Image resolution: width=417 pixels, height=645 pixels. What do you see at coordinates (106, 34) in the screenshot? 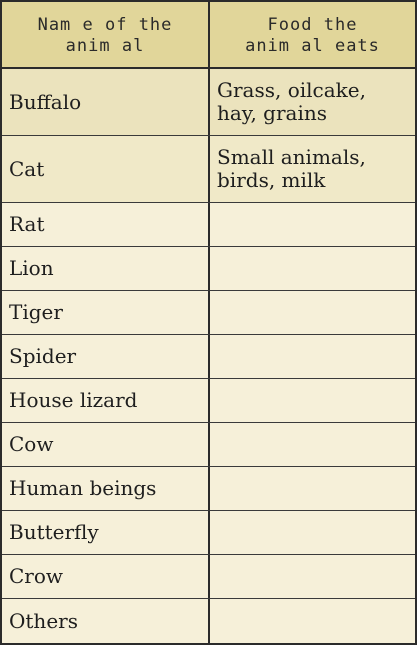
I see `header-animal-name: Nam e of the anim al` at bounding box center [106, 34].